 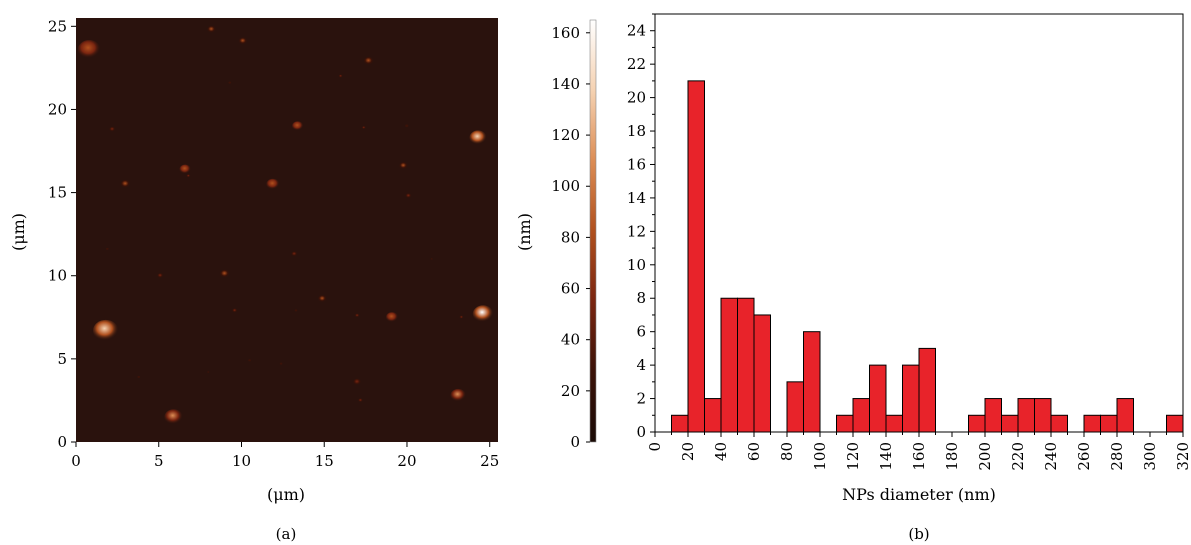 What do you see at coordinates (62, 359) in the screenshot?
I see `afm-y-tick-label: 5` at bounding box center [62, 359].